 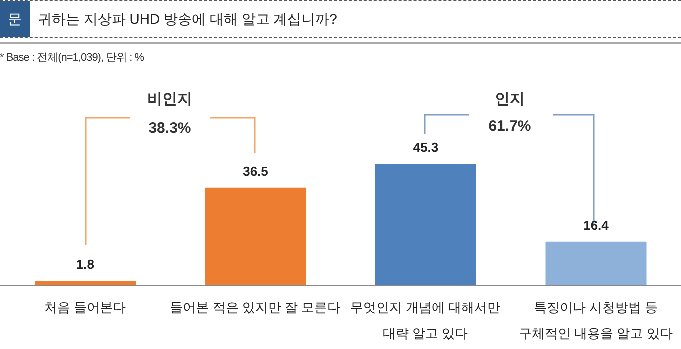 I want to click on chart-subtitle: * Base : 전체(n=1,039), 단위 : %, so click(x=72, y=58).